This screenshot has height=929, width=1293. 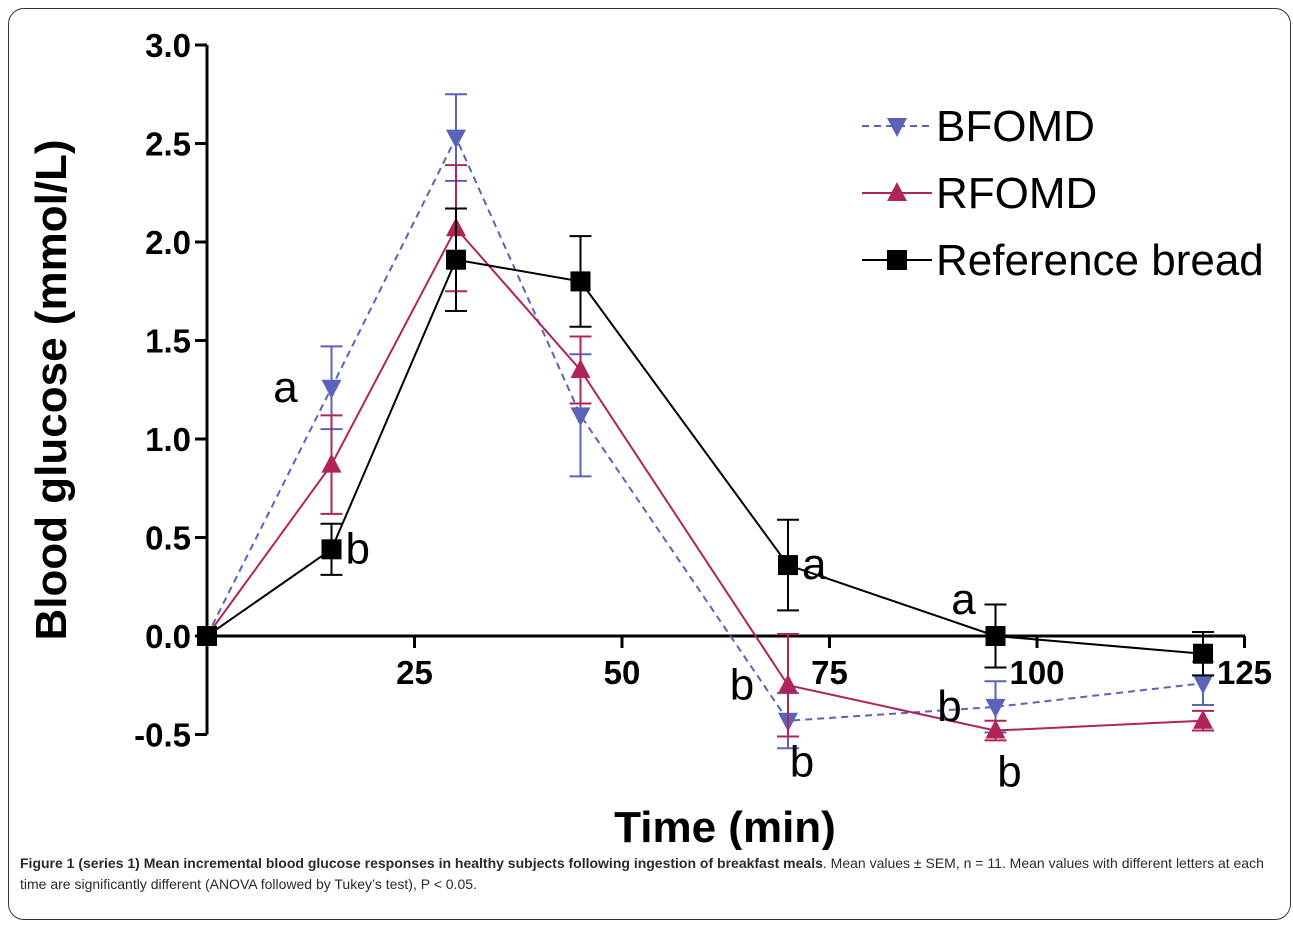 What do you see at coordinates (725, 826) in the screenshot?
I see `x-axis-title: Time (min)` at bounding box center [725, 826].